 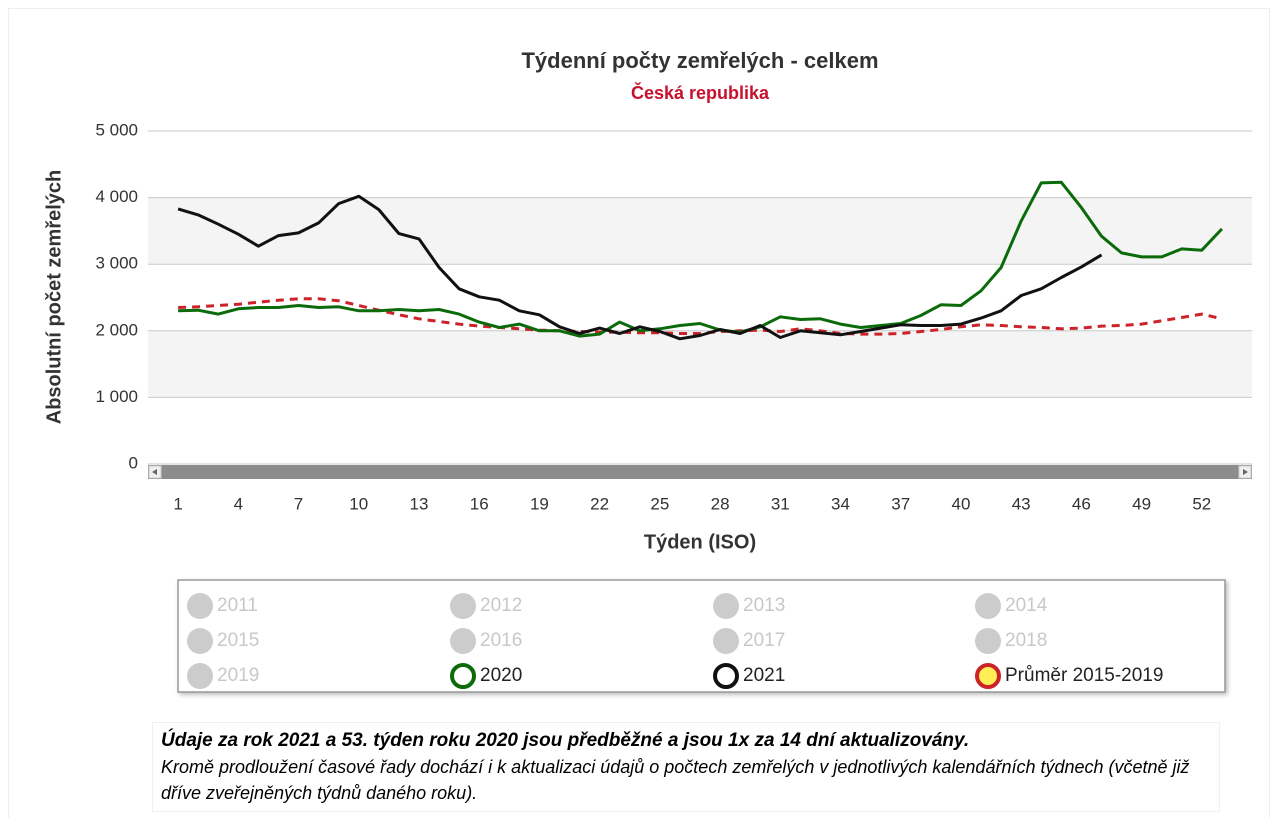 I want to click on x-tick-label: 1, so click(x=177, y=503).